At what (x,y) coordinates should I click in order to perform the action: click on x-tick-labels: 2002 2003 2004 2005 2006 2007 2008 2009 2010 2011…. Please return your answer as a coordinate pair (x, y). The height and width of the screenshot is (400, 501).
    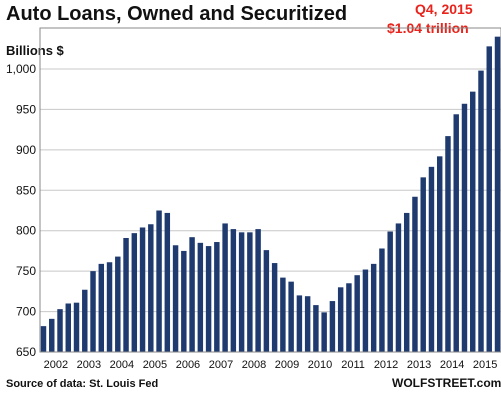
    Looking at the image, I should click on (271, 365).